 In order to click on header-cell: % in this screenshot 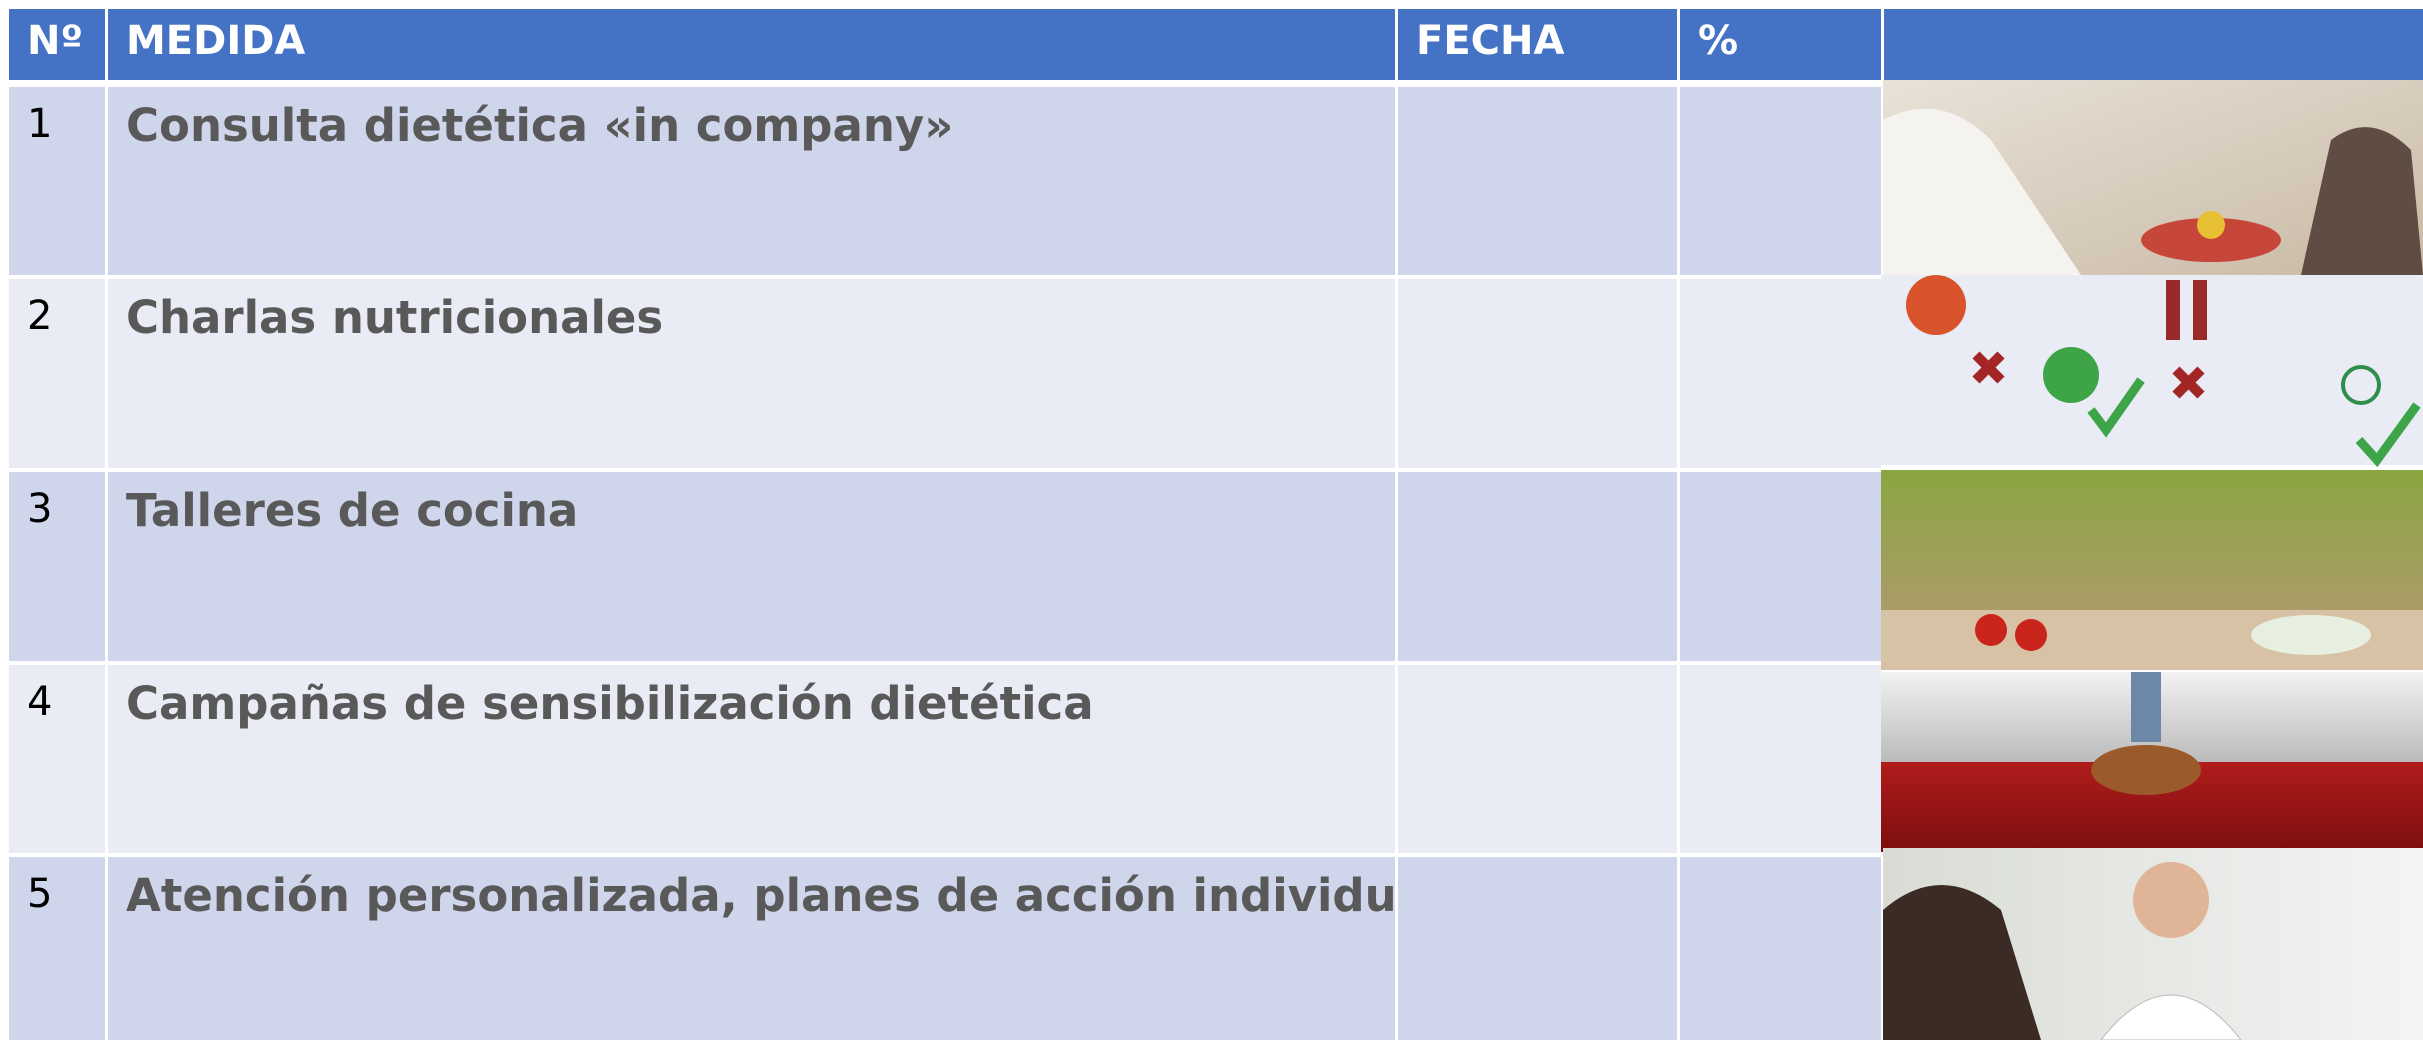, I will do `click(1780, 44)`.